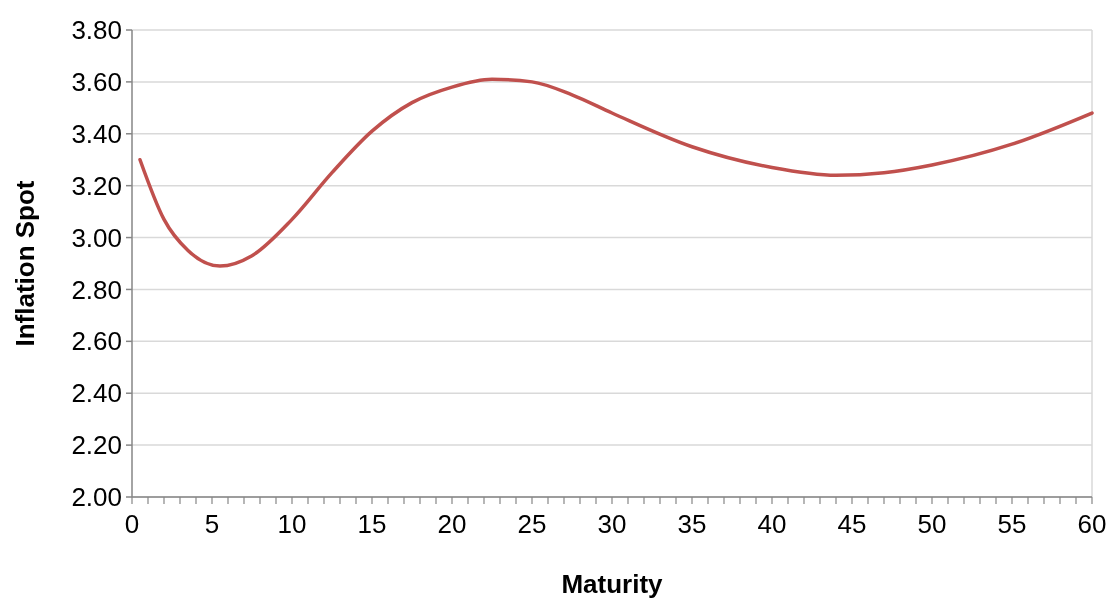 Image resolution: width=1113 pixels, height=605 pixels. I want to click on y-tick-label: 2.80, so click(96, 289).